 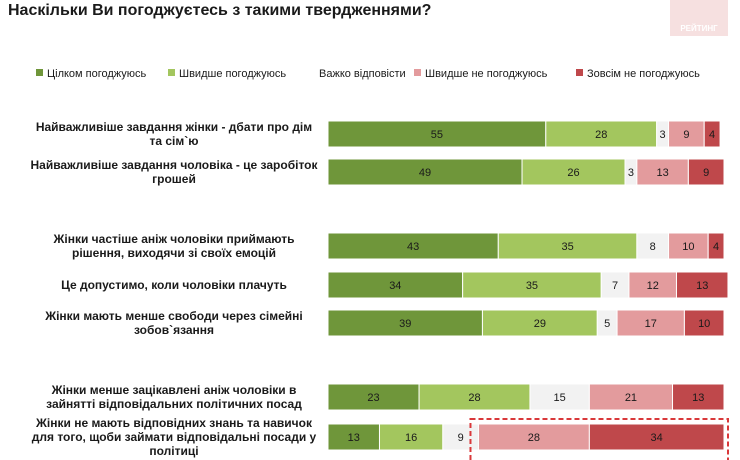 What do you see at coordinates (686, 135) in the screenshot?
I see `data-label-row0-series3: 9` at bounding box center [686, 135].